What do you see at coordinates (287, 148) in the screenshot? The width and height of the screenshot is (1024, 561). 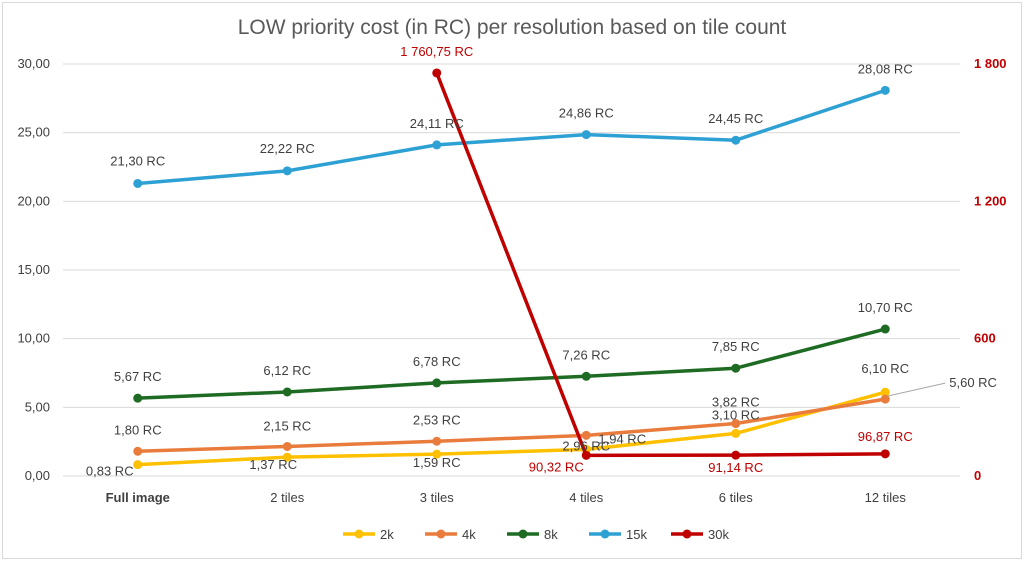 I see `data-label-15k: 22,22 RC` at bounding box center [287, 148].